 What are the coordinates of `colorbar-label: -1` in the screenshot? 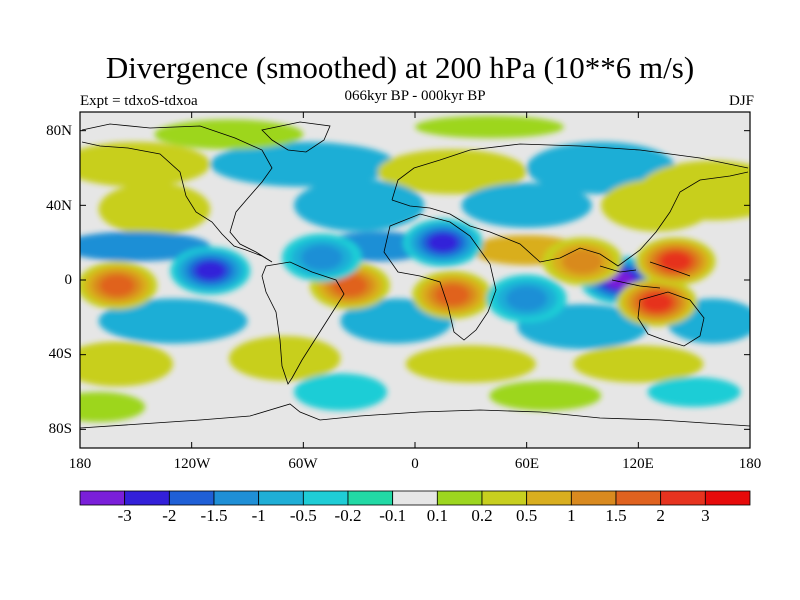 It's located at (258, 515).